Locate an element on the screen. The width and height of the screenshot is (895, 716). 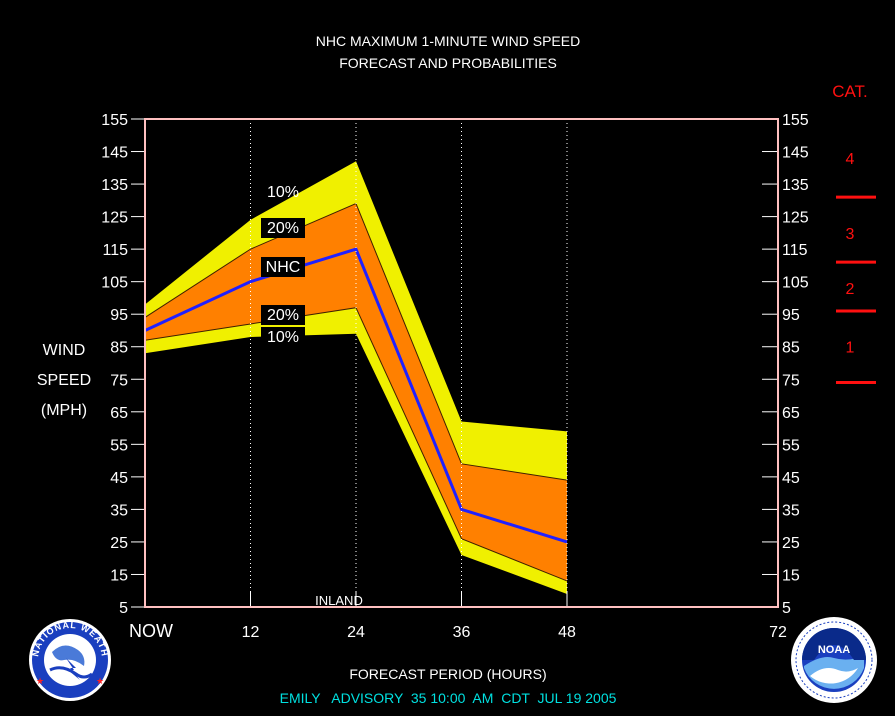
y-tick-label-left-25: 25 is located at coordinates (119, 543).